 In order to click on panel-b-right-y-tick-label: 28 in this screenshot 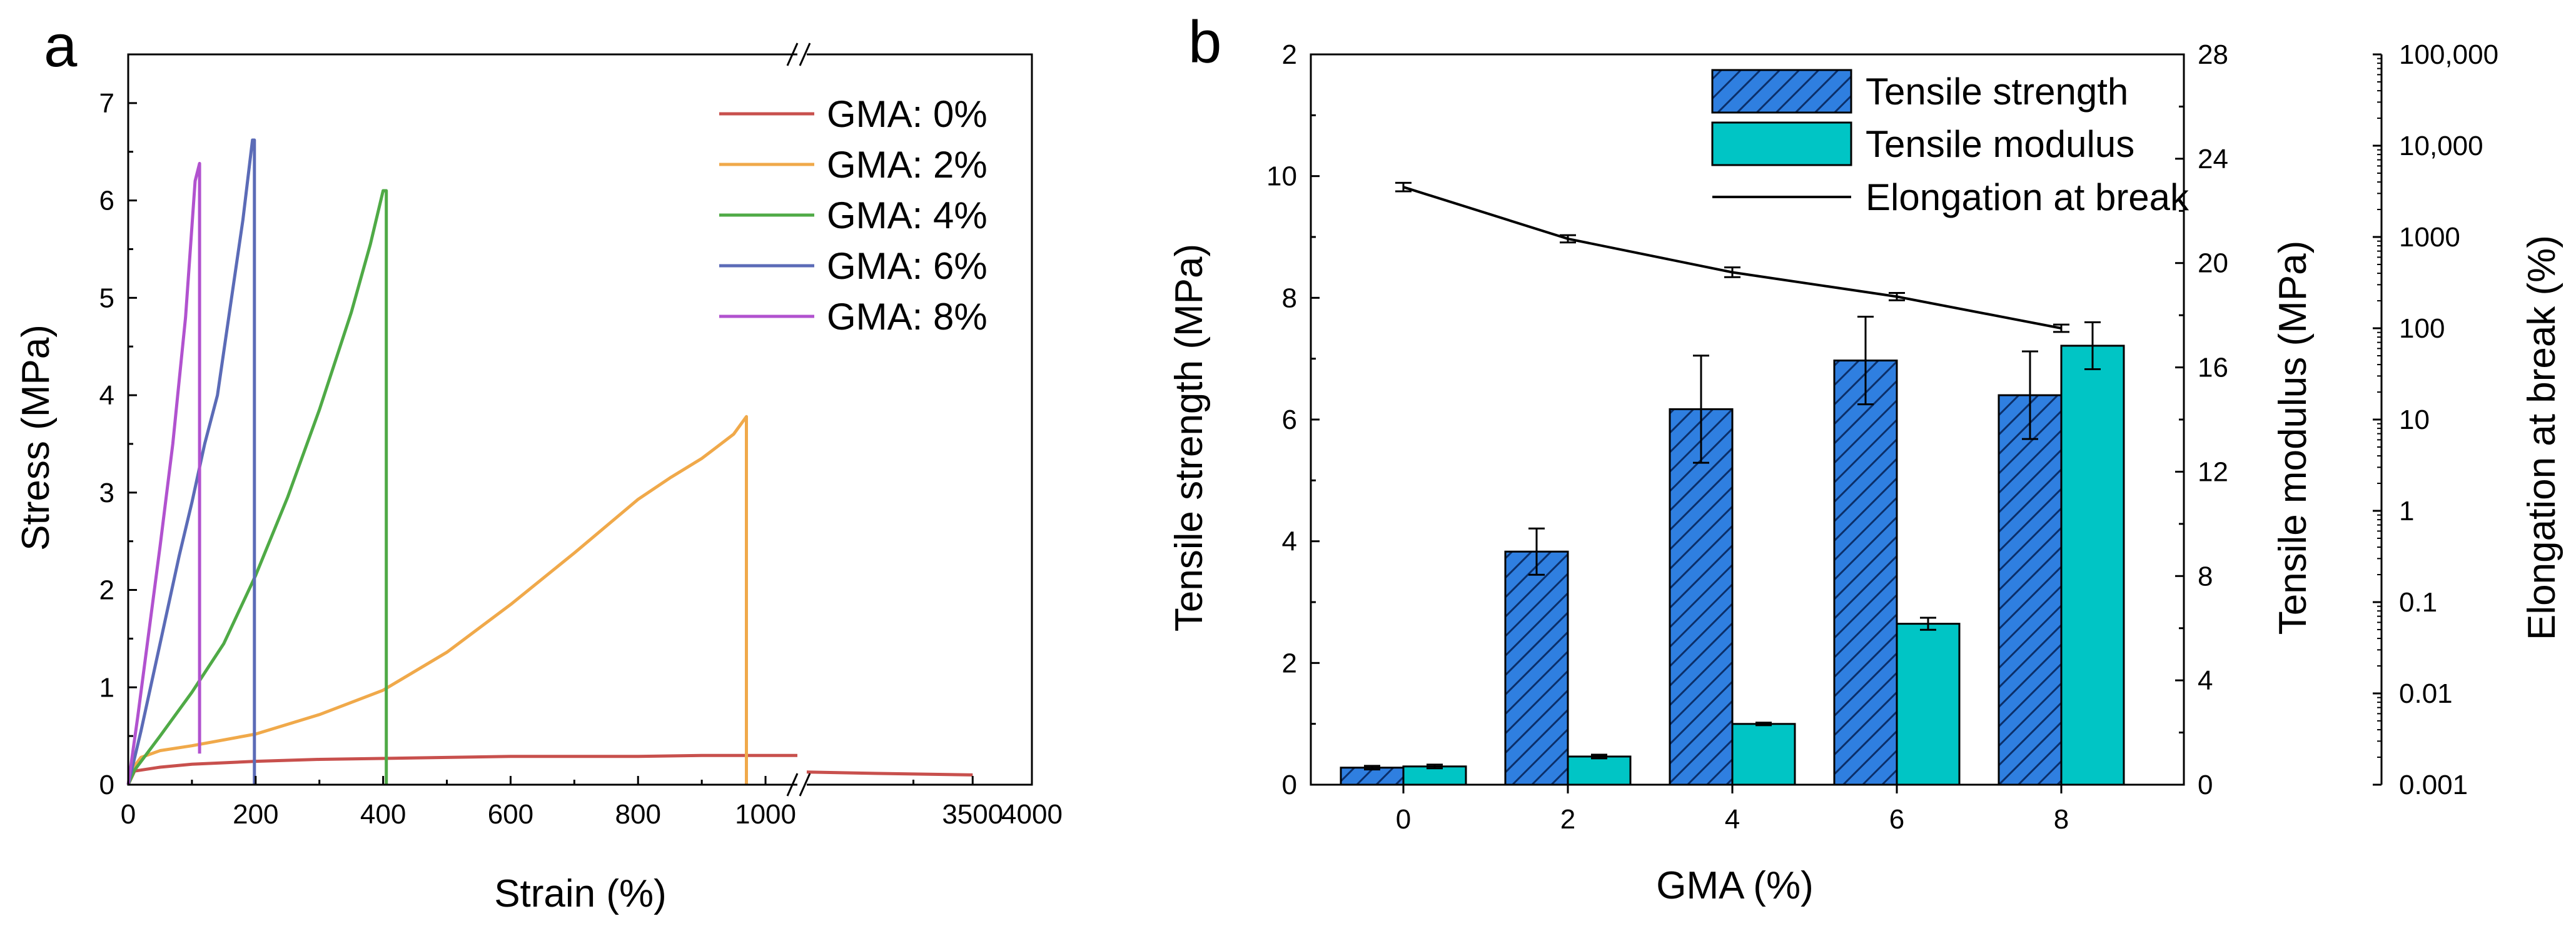, I will do `click(2213, 54)`.